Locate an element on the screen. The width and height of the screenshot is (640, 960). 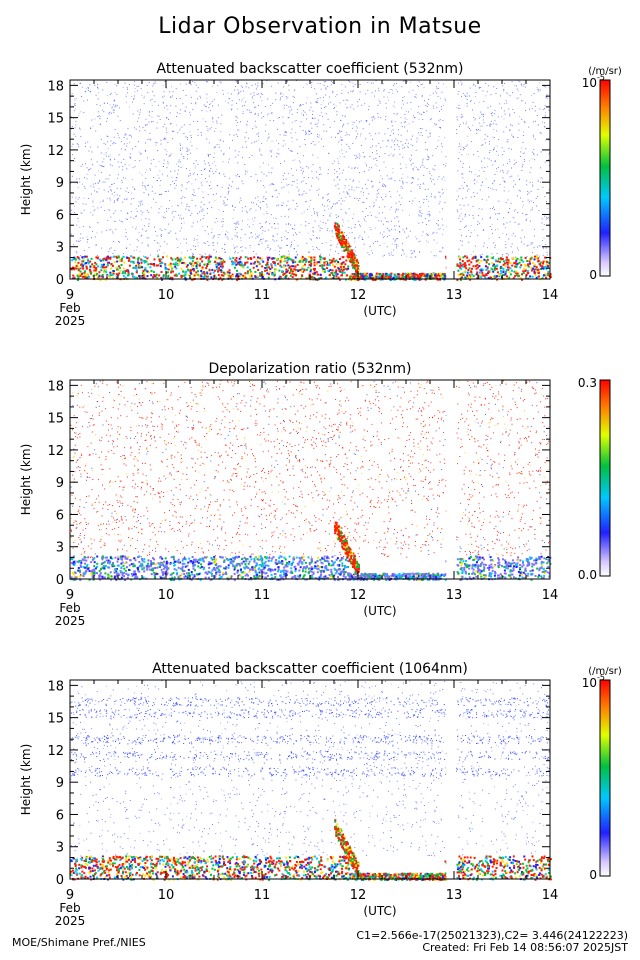
footer-credit: MOE/Shimane Pref./NIES is located at coordinates (79, 942).